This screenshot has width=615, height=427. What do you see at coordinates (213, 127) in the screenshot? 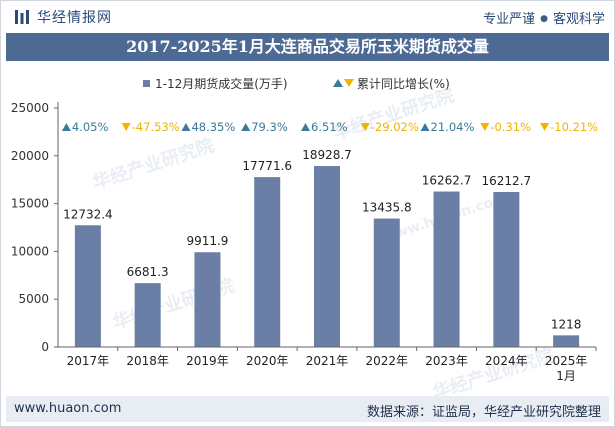
I see `growth-label: 48.35%` at bounding box center [213, 127].